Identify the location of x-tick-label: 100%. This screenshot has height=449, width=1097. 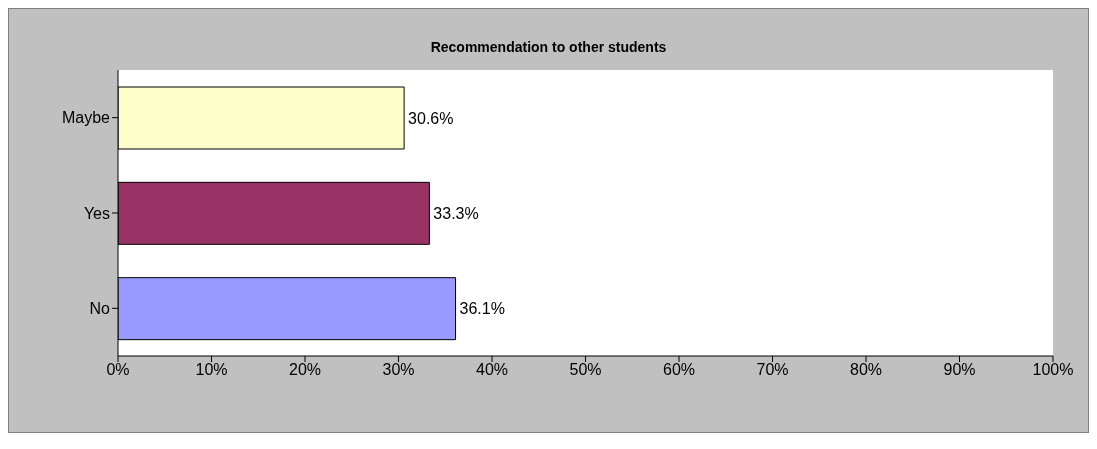
(1053, 370).